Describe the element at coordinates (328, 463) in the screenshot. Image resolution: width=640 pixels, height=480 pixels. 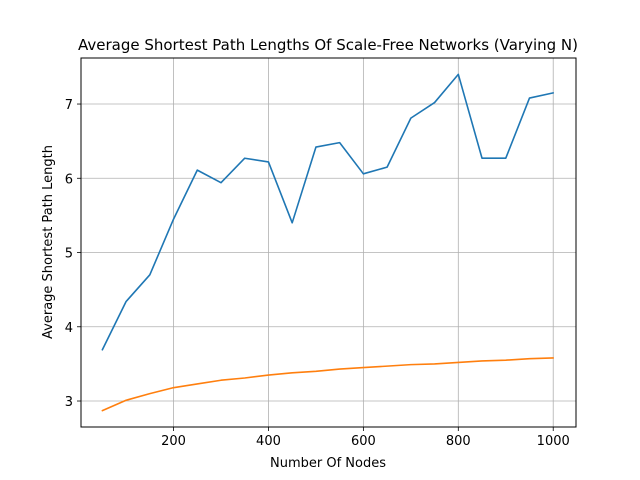
I see `x-axis-label: Number Of Nodes` at that location.